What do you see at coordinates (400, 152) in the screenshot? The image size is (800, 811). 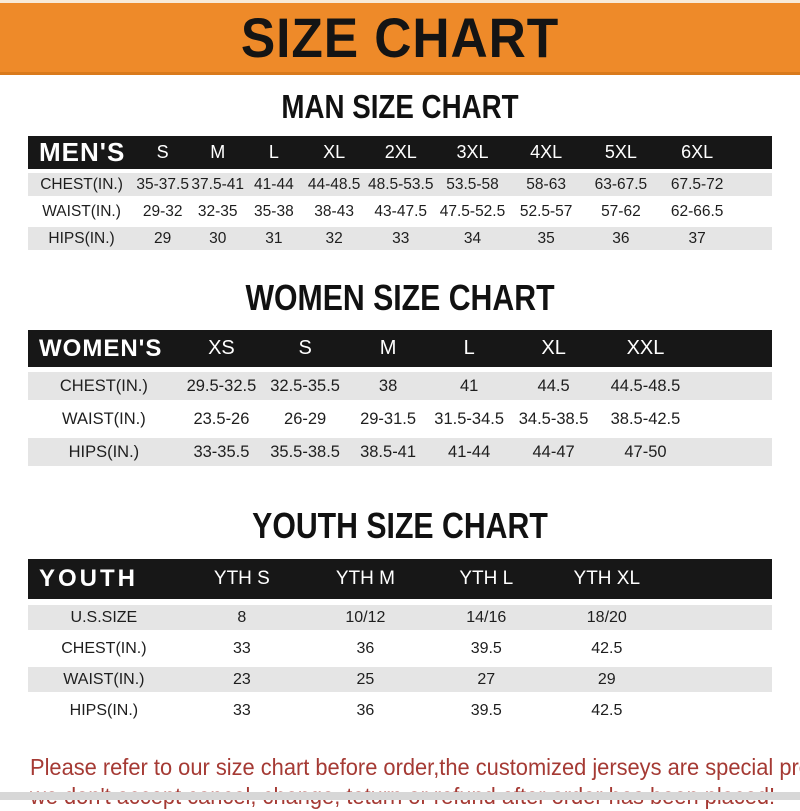 I see `size-column-header: 2XL` at bounding box center [400, 152].